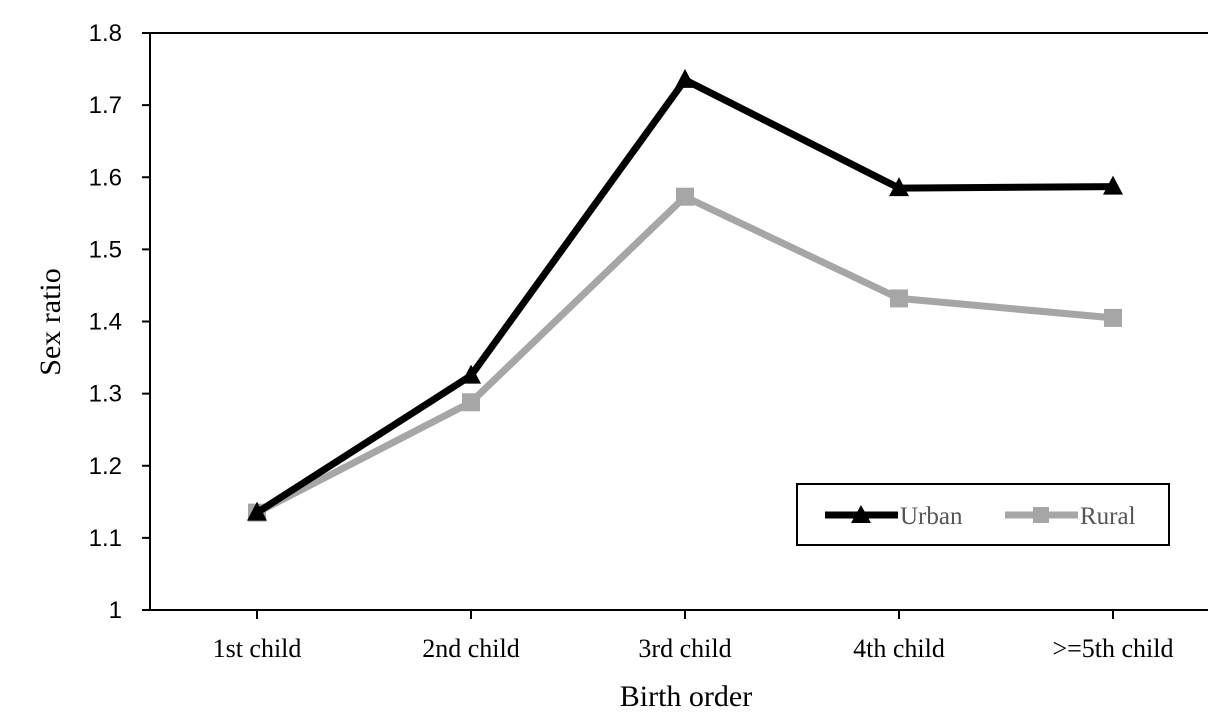 Image resolution: width=1208 pixels, height=714 pixels. What do you see at coordinates (899, 648) in the screenshot?
I see `x-tick-label: 4th child` at bounding box center [899, 648].